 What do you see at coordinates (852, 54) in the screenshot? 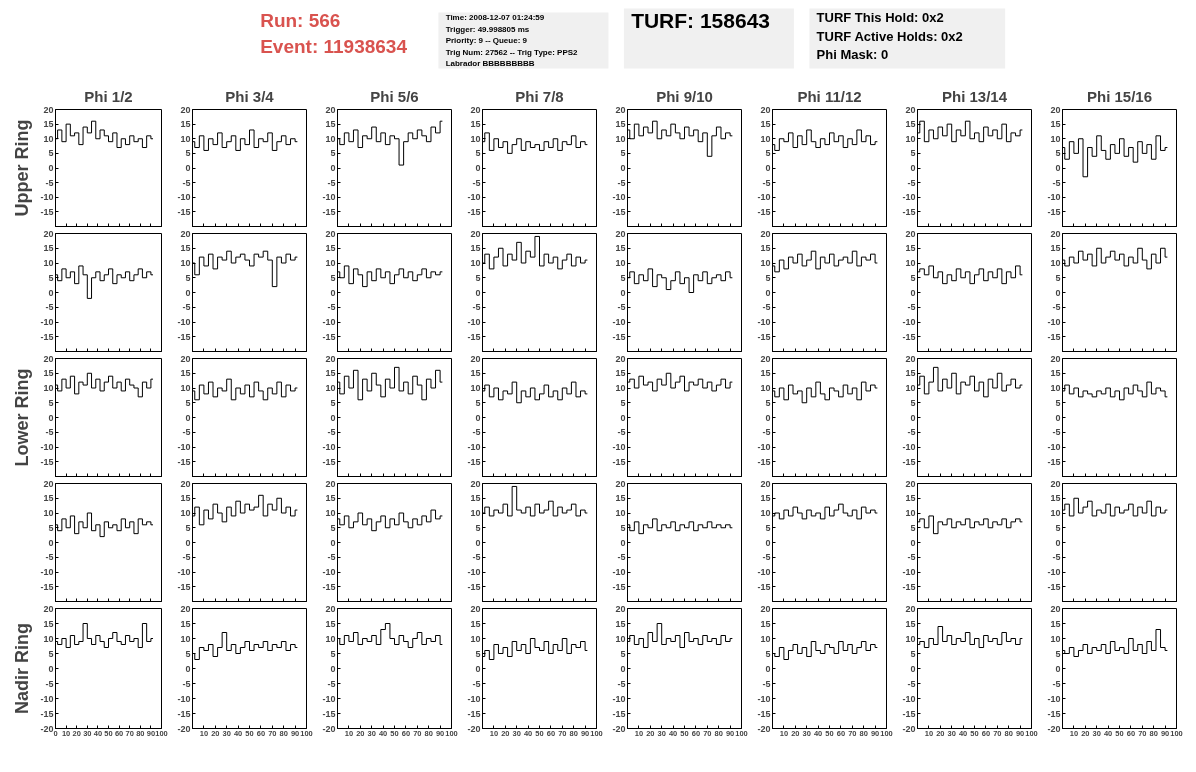
I see `text: Phi Mask: 0` at bounding box center [852, 54].